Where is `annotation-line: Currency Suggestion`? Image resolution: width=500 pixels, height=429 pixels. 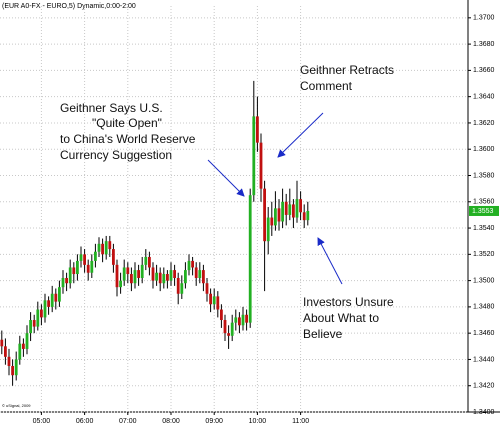 annotation-line: Currency Suggestion is located at coordinates (116, 155).